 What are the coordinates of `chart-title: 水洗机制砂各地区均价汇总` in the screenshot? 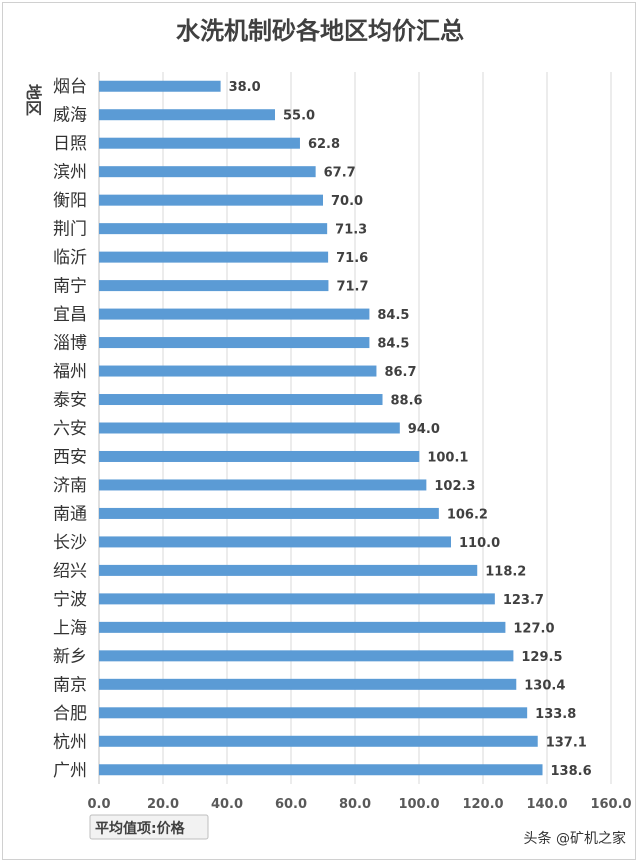 It's located at (320, 31).